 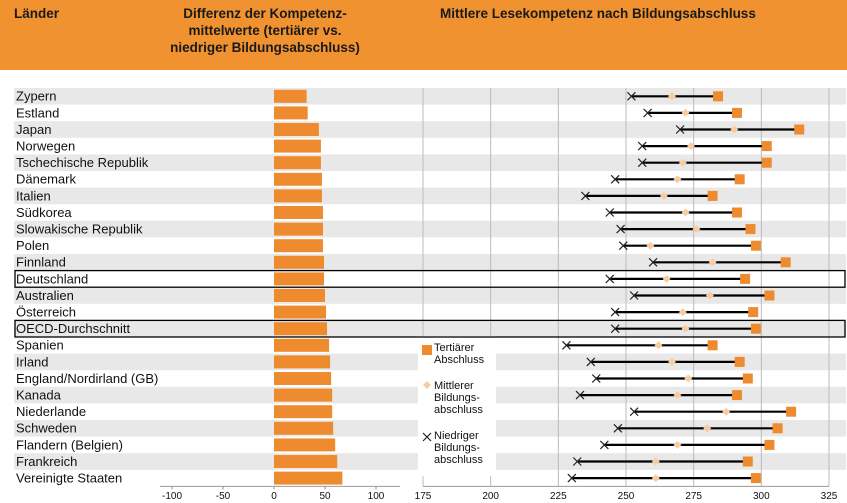 What do you see at coordinates (626, 496) in the screenshot?
I see `x-tick-label: 250` at bounding box center [626, 496].